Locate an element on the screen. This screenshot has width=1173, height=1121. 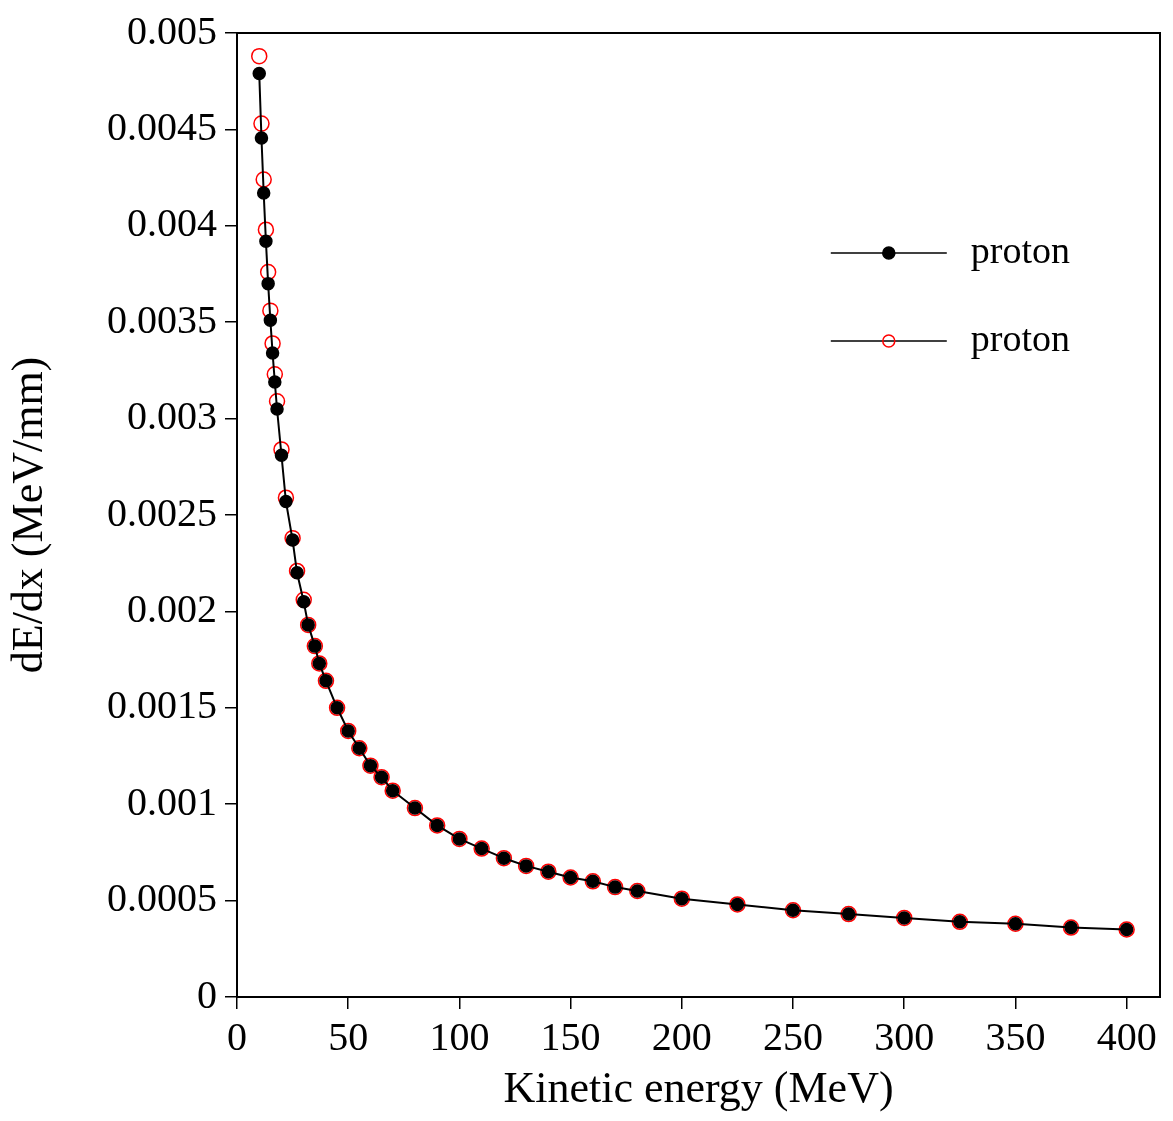
y-tick-label: 0.003 is located at coordinates (172, 416).